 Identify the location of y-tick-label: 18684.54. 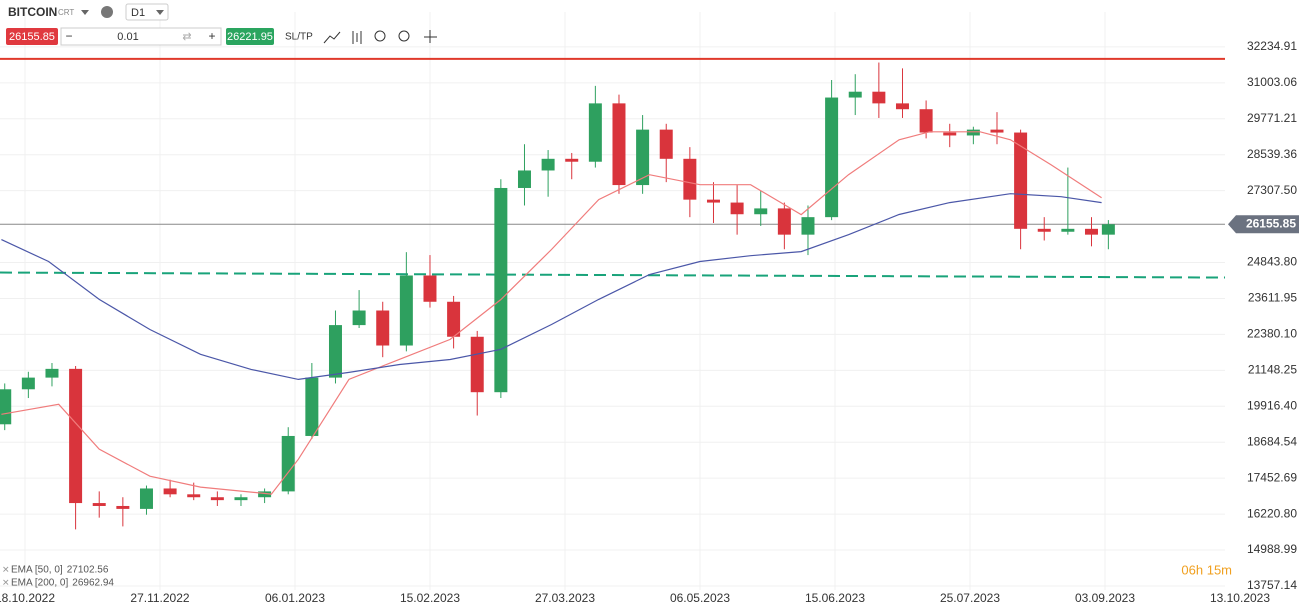
(1272, 441).